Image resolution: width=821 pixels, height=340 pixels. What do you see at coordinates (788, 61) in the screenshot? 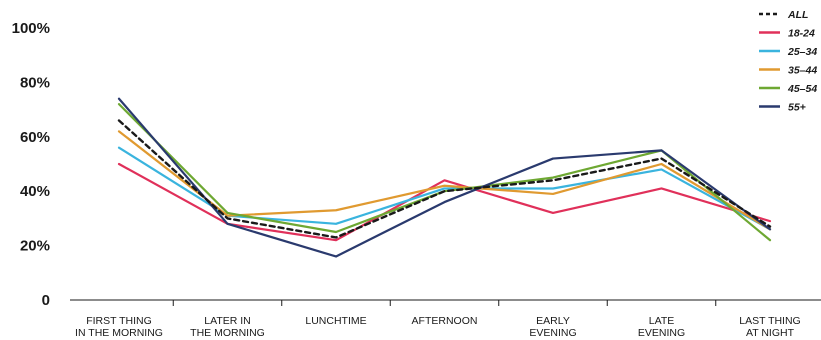
I see `legend: ALL 18-24 25–34 35–44 45–54 55+` at bounding box center [788, 61].